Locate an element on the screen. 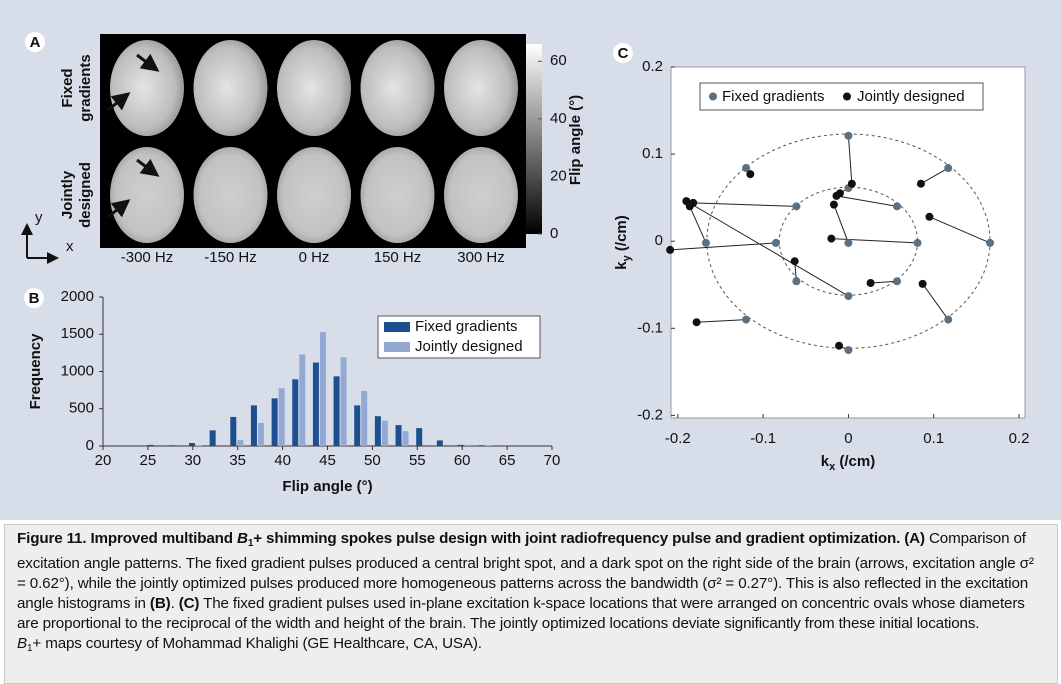 Image resolution: width=1061 pixels, height=684 pixels. y-axis-label: Frequency is located at coordinates (35, 371).